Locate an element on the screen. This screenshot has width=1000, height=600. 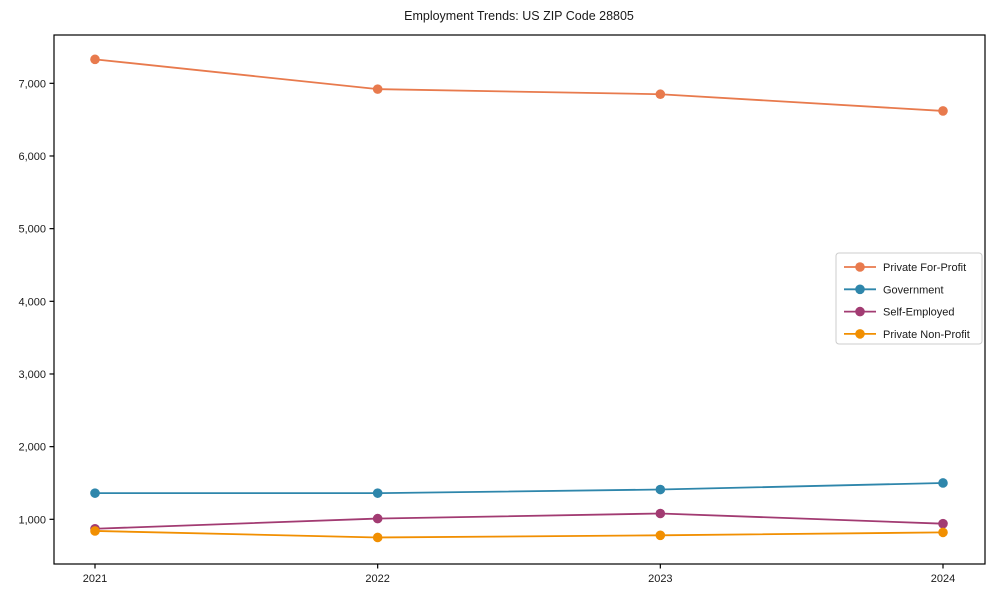
y-tick-label: 3,000 is located at coordinates (32, 375).